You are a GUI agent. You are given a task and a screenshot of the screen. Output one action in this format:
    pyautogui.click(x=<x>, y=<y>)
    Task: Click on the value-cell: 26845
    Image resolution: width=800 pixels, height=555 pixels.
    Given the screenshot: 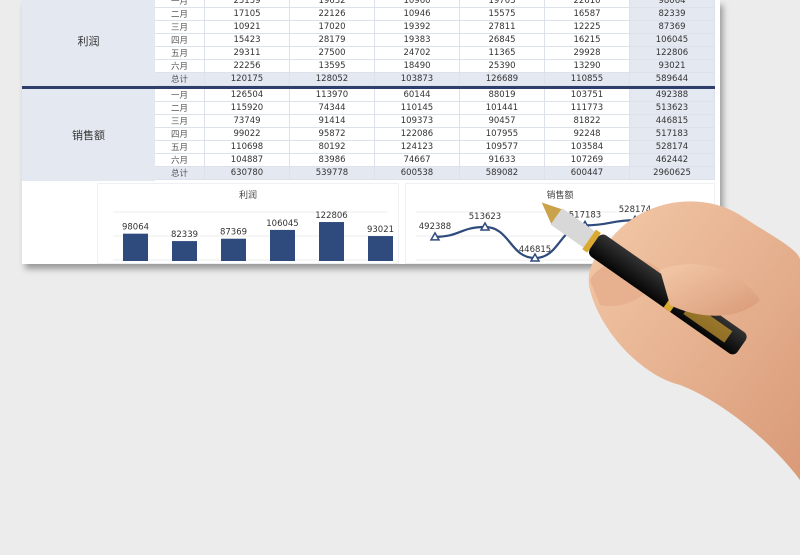 What is the action you would take?
    pyautogui.click(x=502, y=40)
    